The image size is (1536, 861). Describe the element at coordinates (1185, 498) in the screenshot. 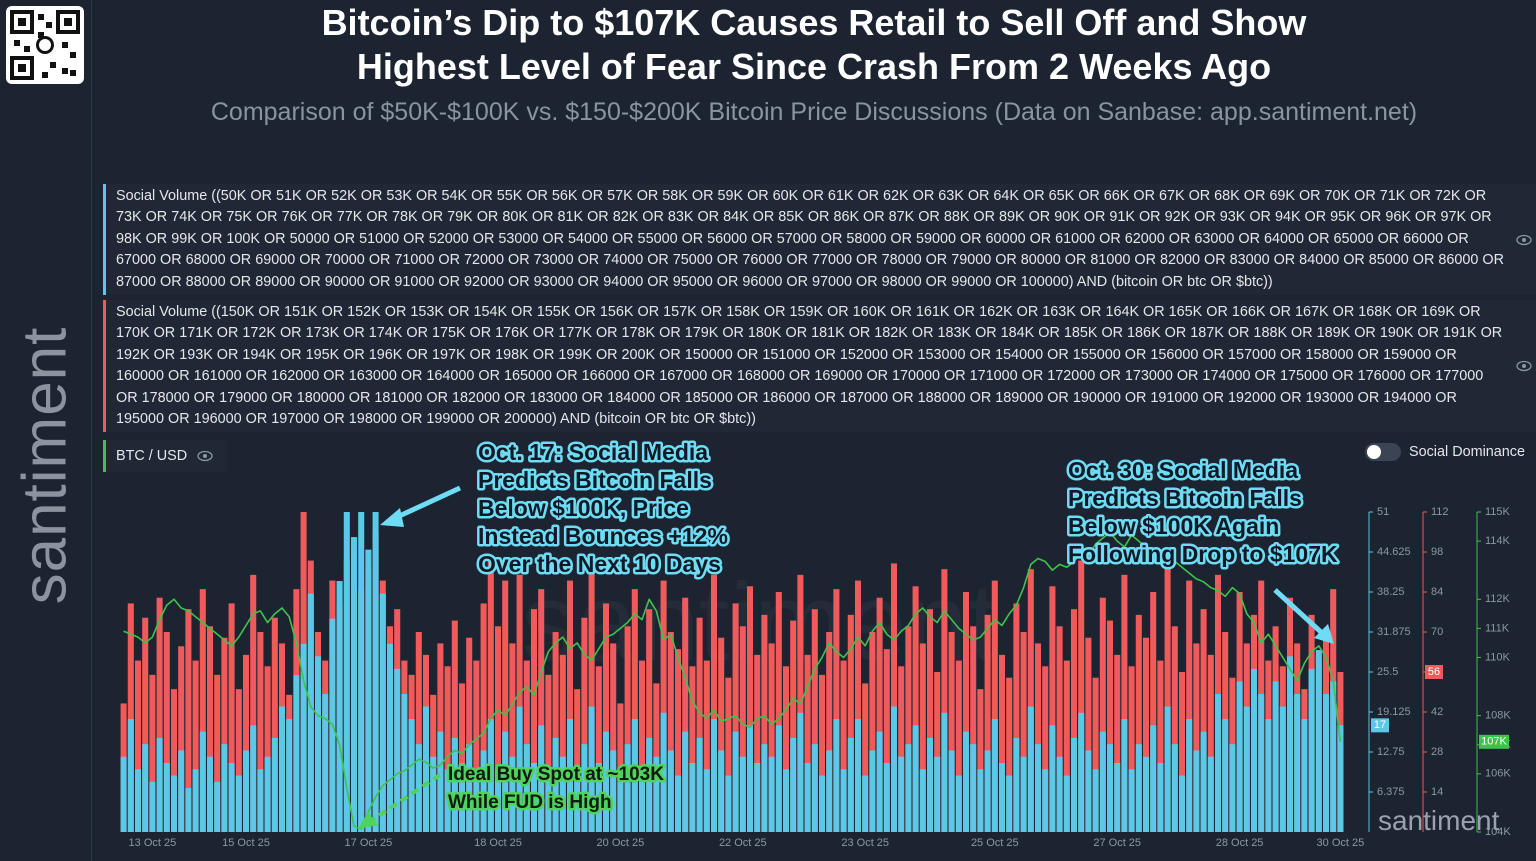

I see `annotation: Predicts Bitcoin Falls` at that location.